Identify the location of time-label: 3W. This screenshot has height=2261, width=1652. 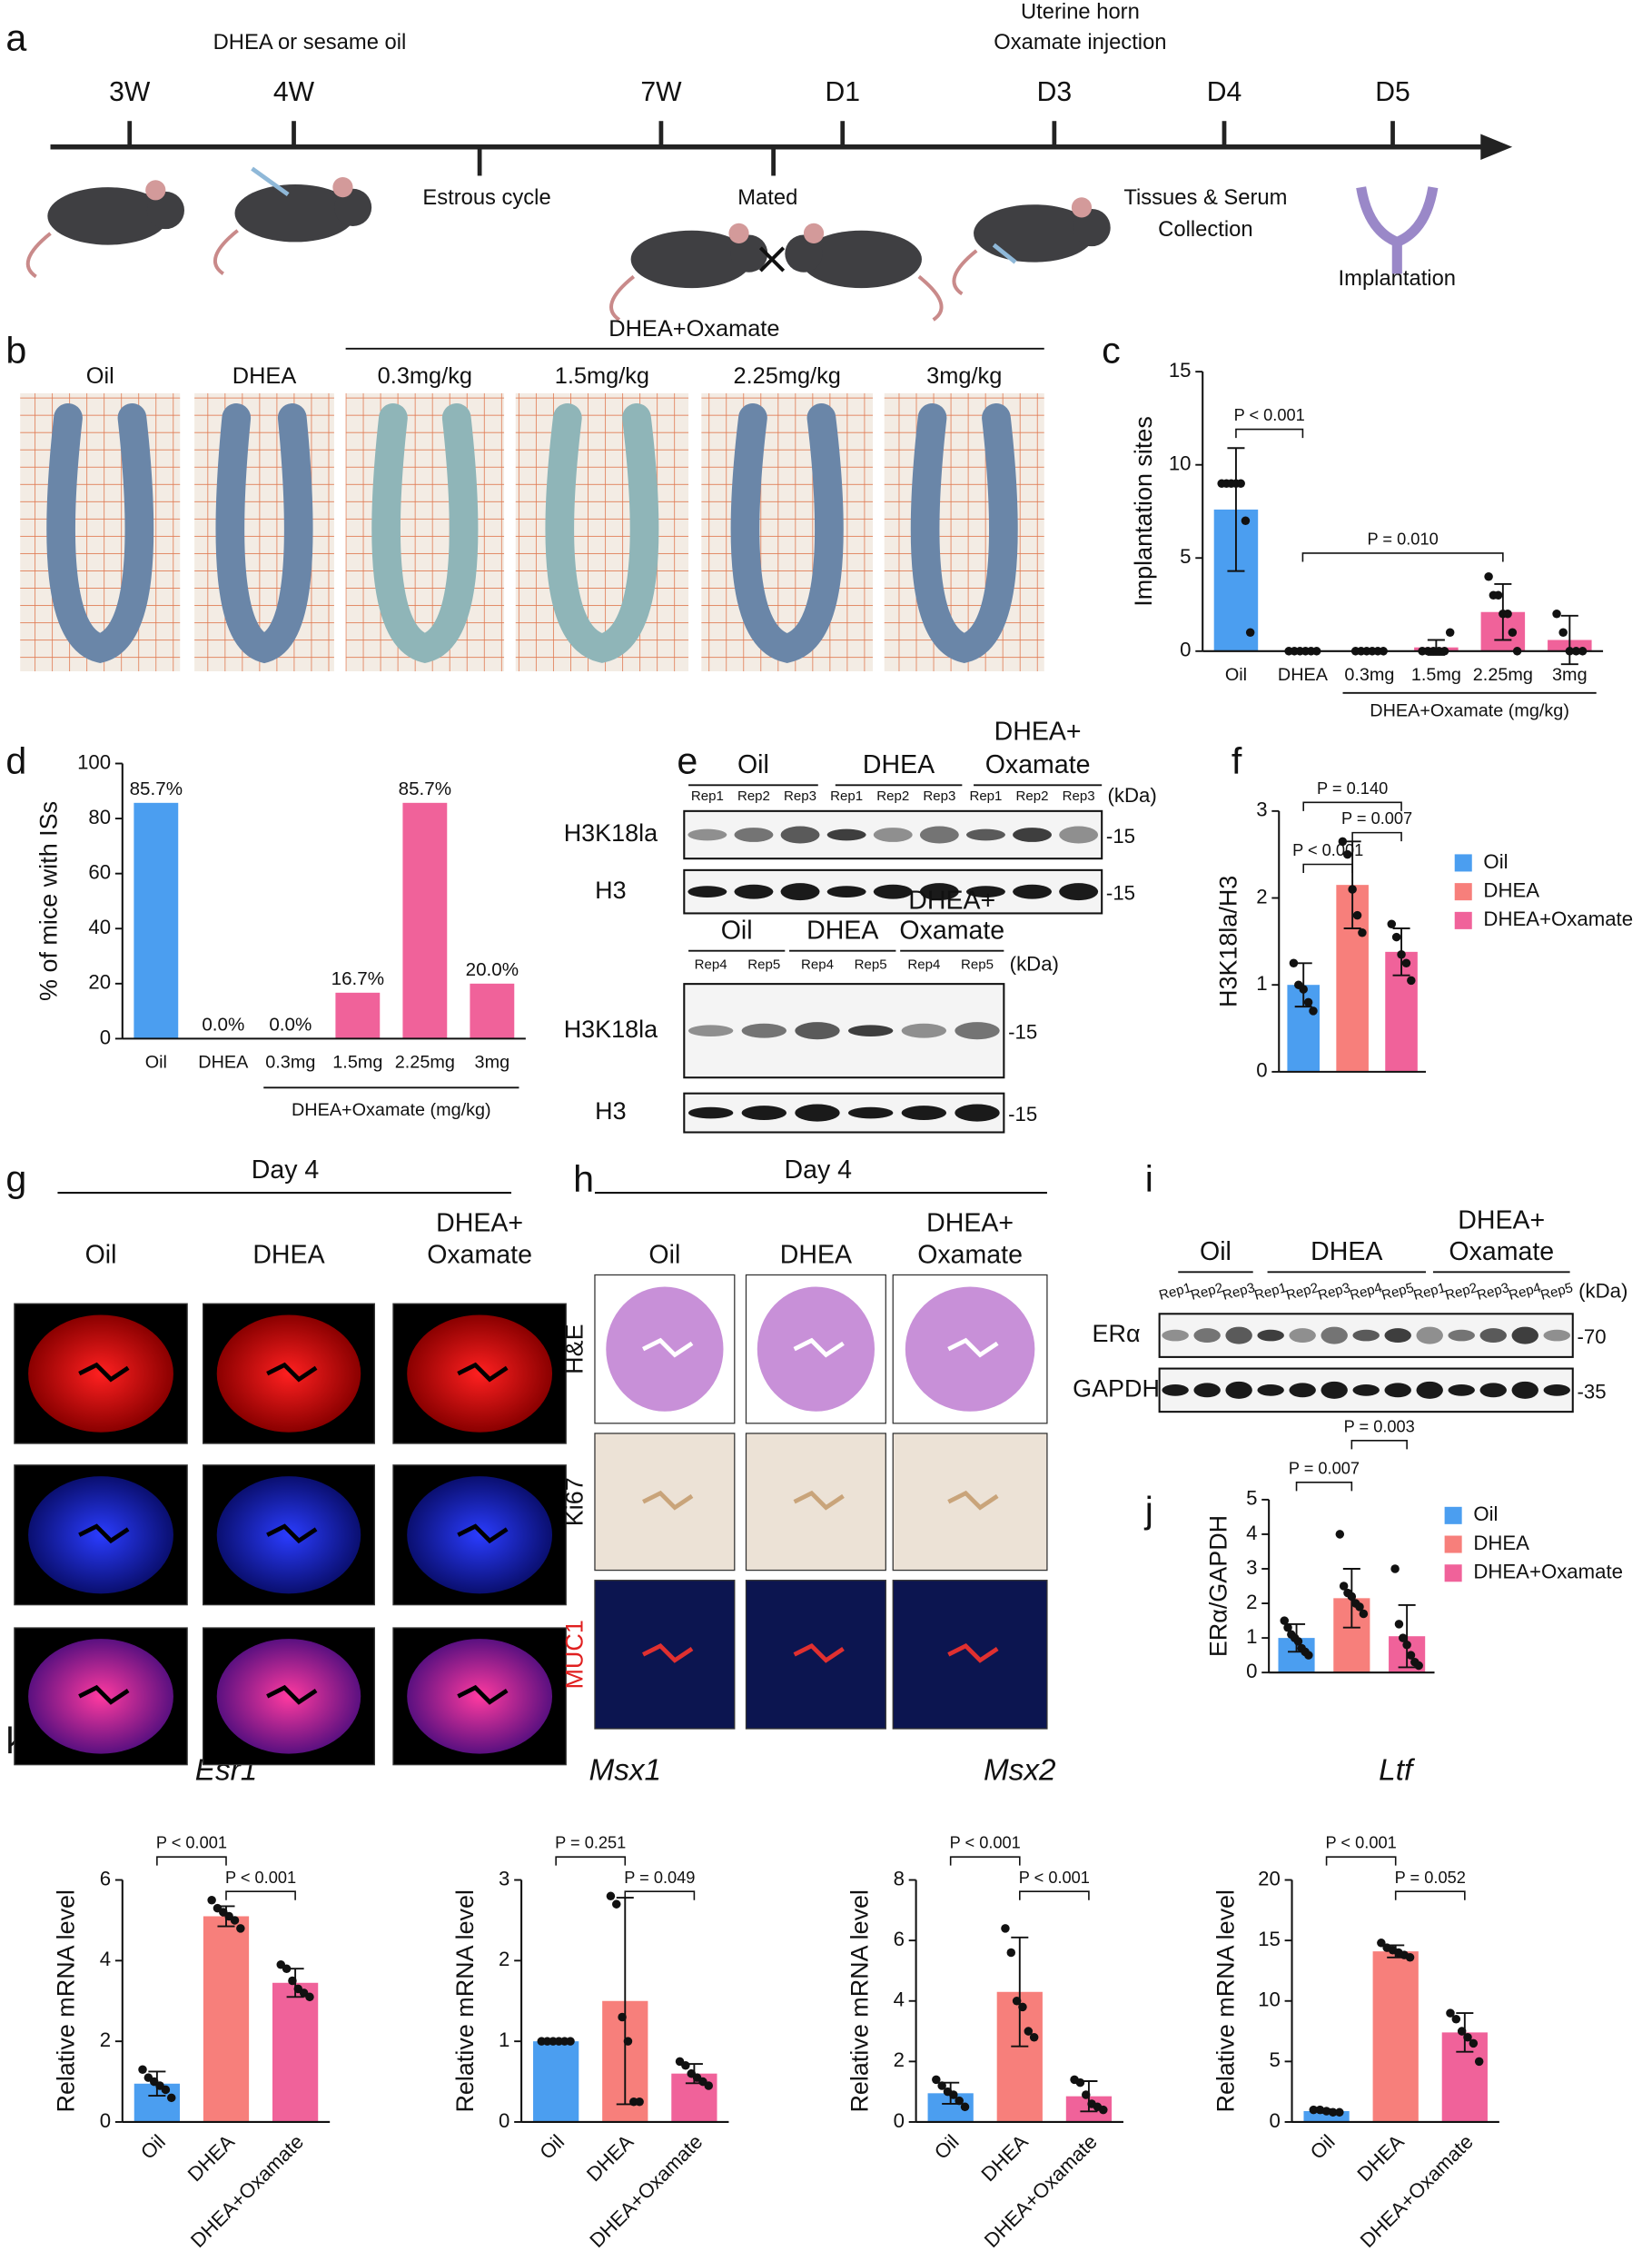
(130, 92).